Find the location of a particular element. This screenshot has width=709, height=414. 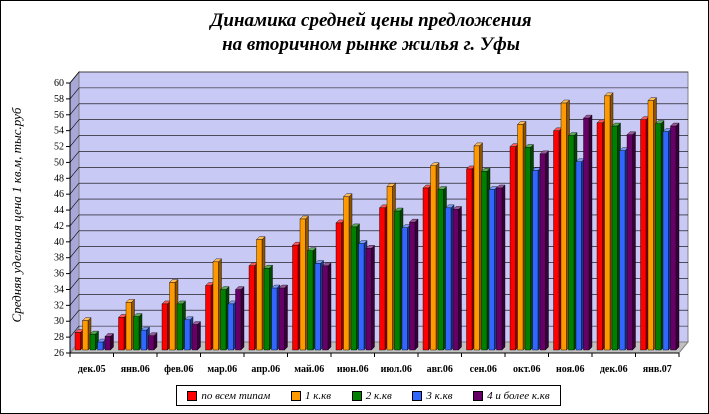

y-tick-label: 32 is located at coordinates (59, 305).